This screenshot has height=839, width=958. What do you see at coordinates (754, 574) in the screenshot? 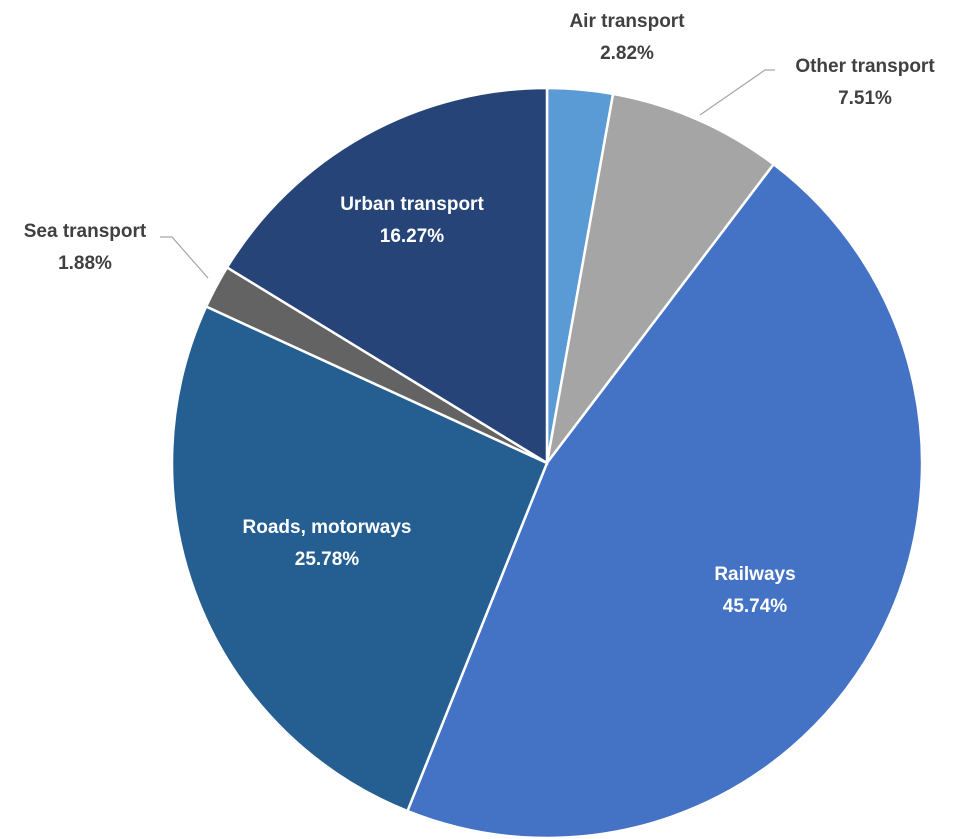
I see `slice-label: Railways` at bounding box center [754, 574].